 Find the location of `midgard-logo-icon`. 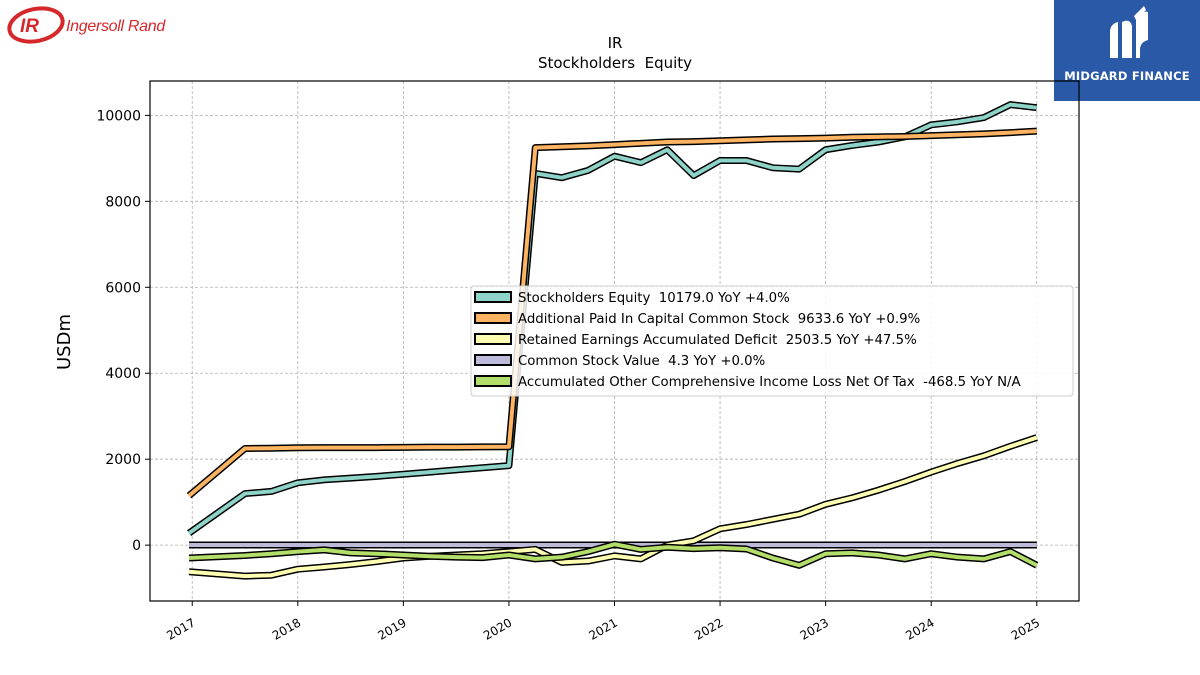

midgard-logo-icon is located at coordinates (1129, 32).